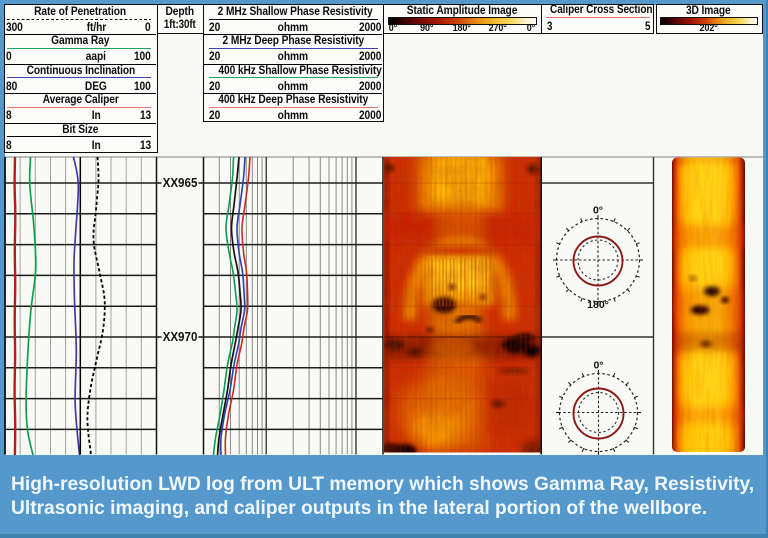 The width and height of the screenshot is (768, 538). I want to click on svg-text: XX965, so click(180, 183).